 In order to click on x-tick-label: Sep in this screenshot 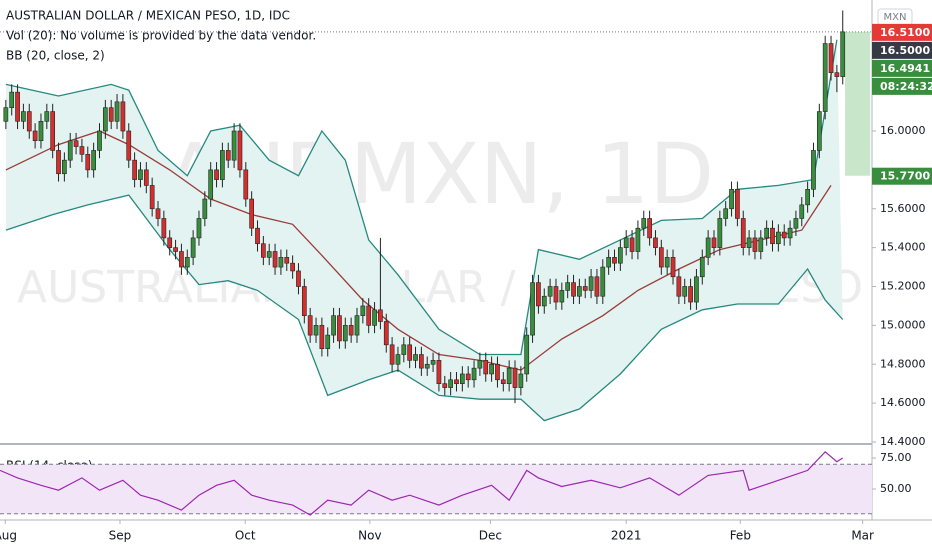, I will do `click(120, 536)`.